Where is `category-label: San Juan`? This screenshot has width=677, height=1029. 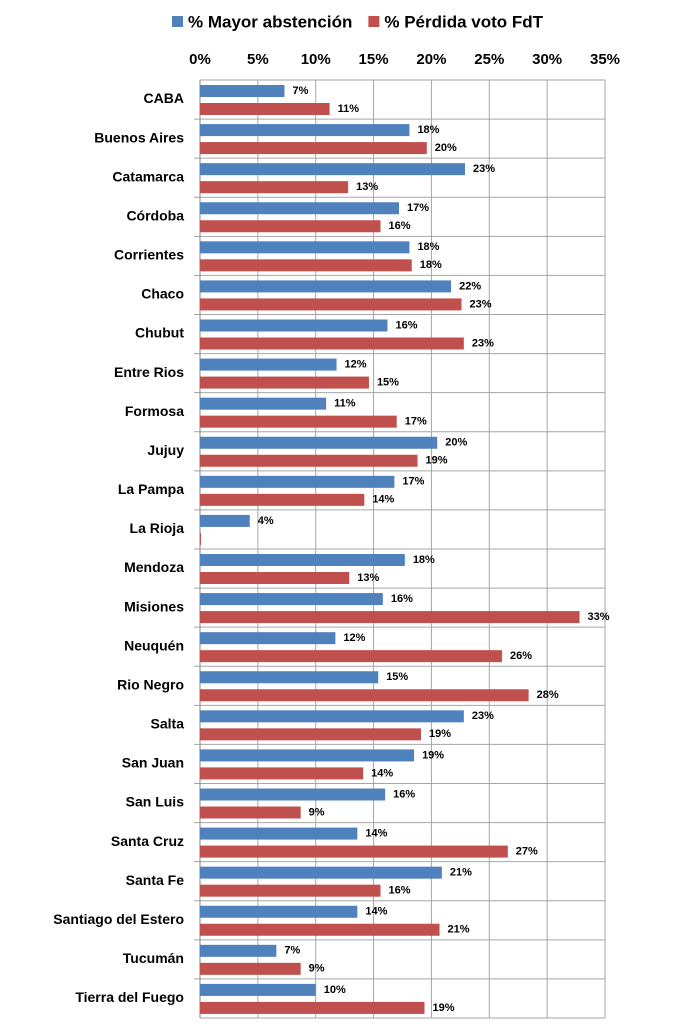
category-label: San Juan is located at coordinates (153, 763).